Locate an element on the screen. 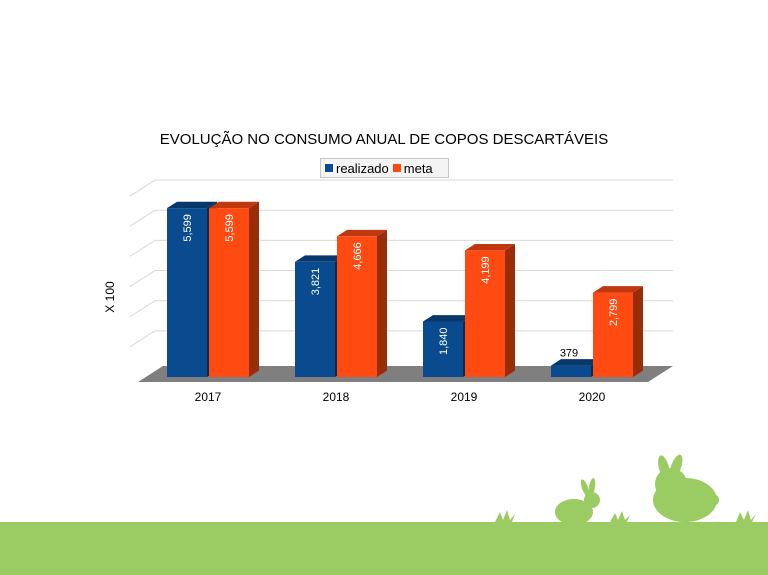 This screenshot has width=768, height=575. x-tick-label: 2018 is located at coordinates (336, 397).